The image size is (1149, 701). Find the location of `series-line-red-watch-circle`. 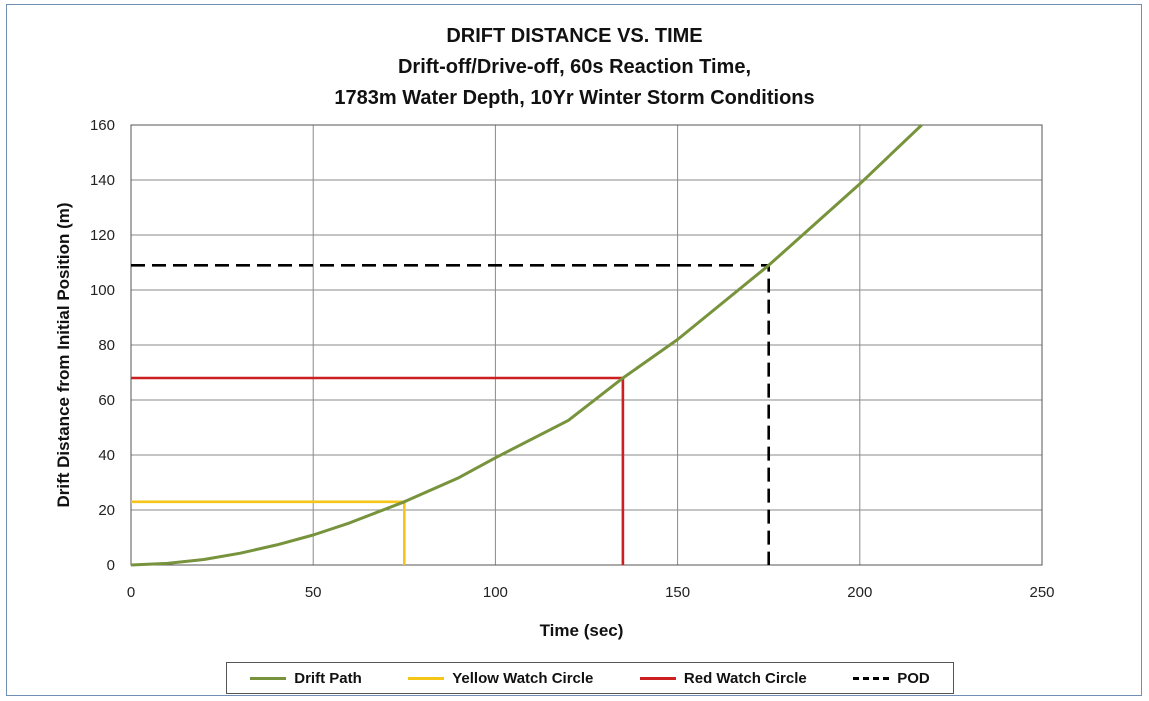

series-line-red-watch-circle is located at coordinates (378, 470).